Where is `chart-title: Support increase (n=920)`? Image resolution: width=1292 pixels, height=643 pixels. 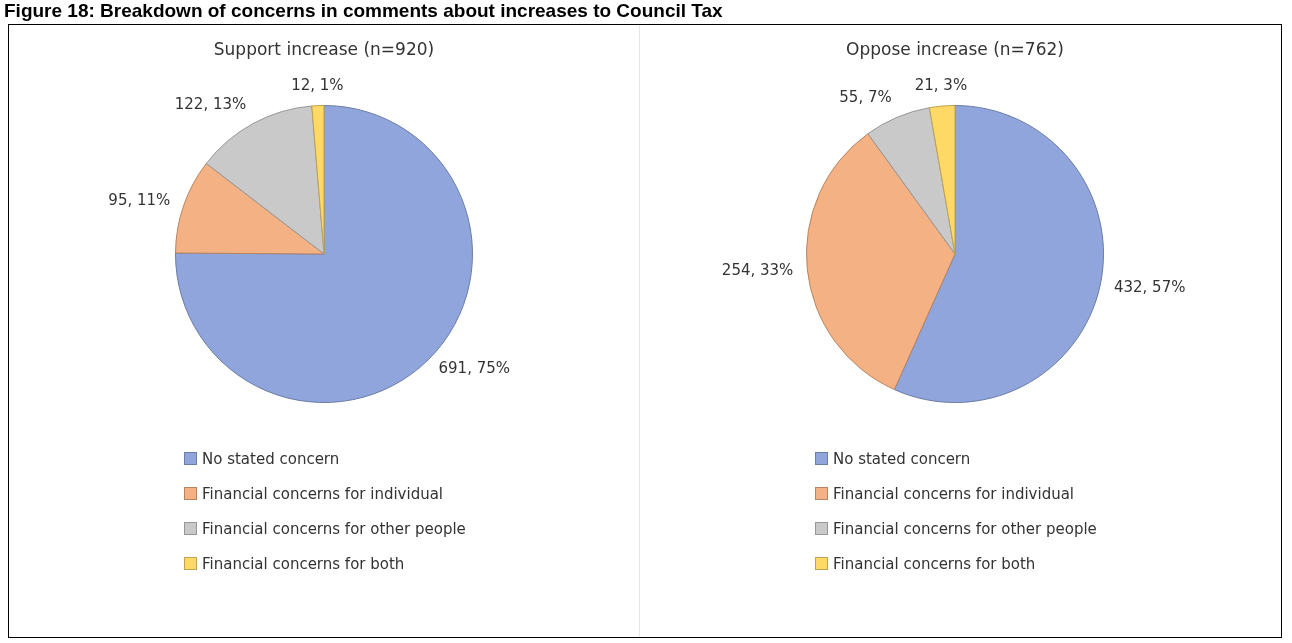 chart-title: Support increase (n=920) is located at coordinates (324, 49).